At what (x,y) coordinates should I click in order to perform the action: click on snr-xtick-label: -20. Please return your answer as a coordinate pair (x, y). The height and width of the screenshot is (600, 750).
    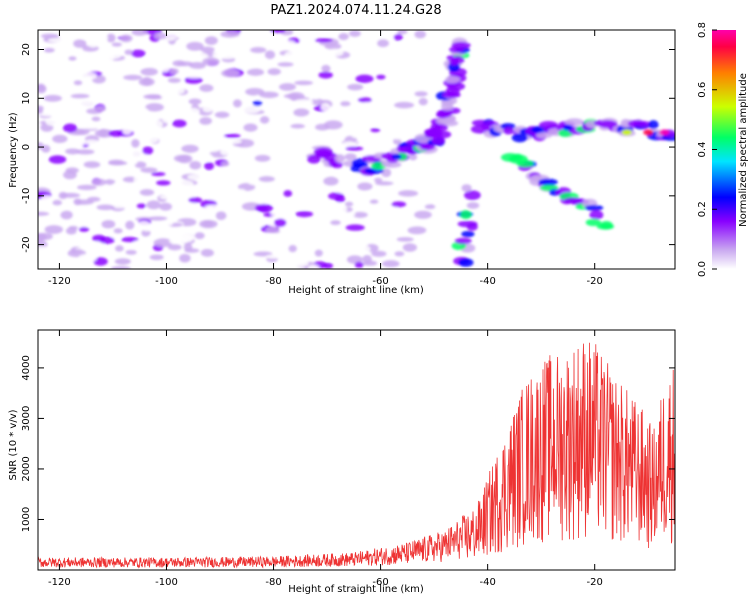
    Looking at the image, I should click on (595, 582).